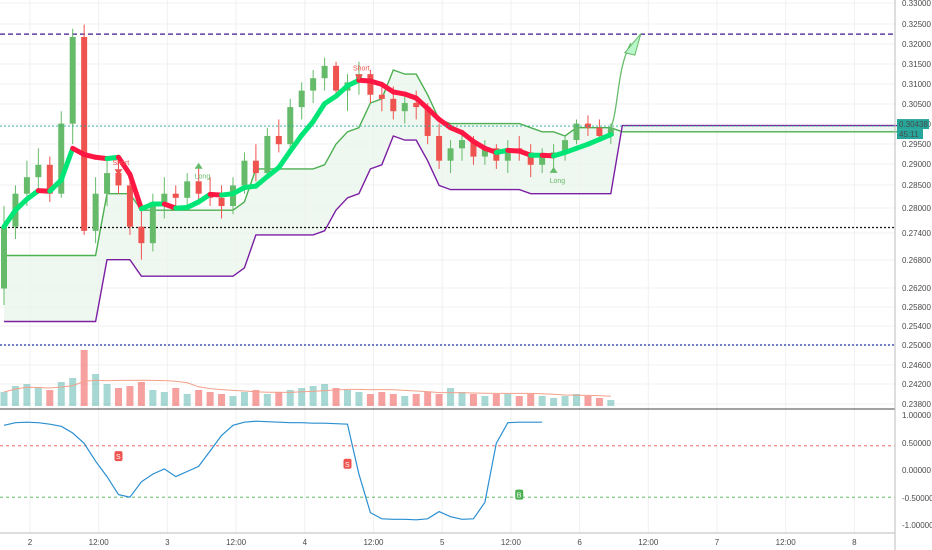  Describe the element at coordinates (916, 185) in the screenshot. I see `price-tick-label: 0.28500` at that location.